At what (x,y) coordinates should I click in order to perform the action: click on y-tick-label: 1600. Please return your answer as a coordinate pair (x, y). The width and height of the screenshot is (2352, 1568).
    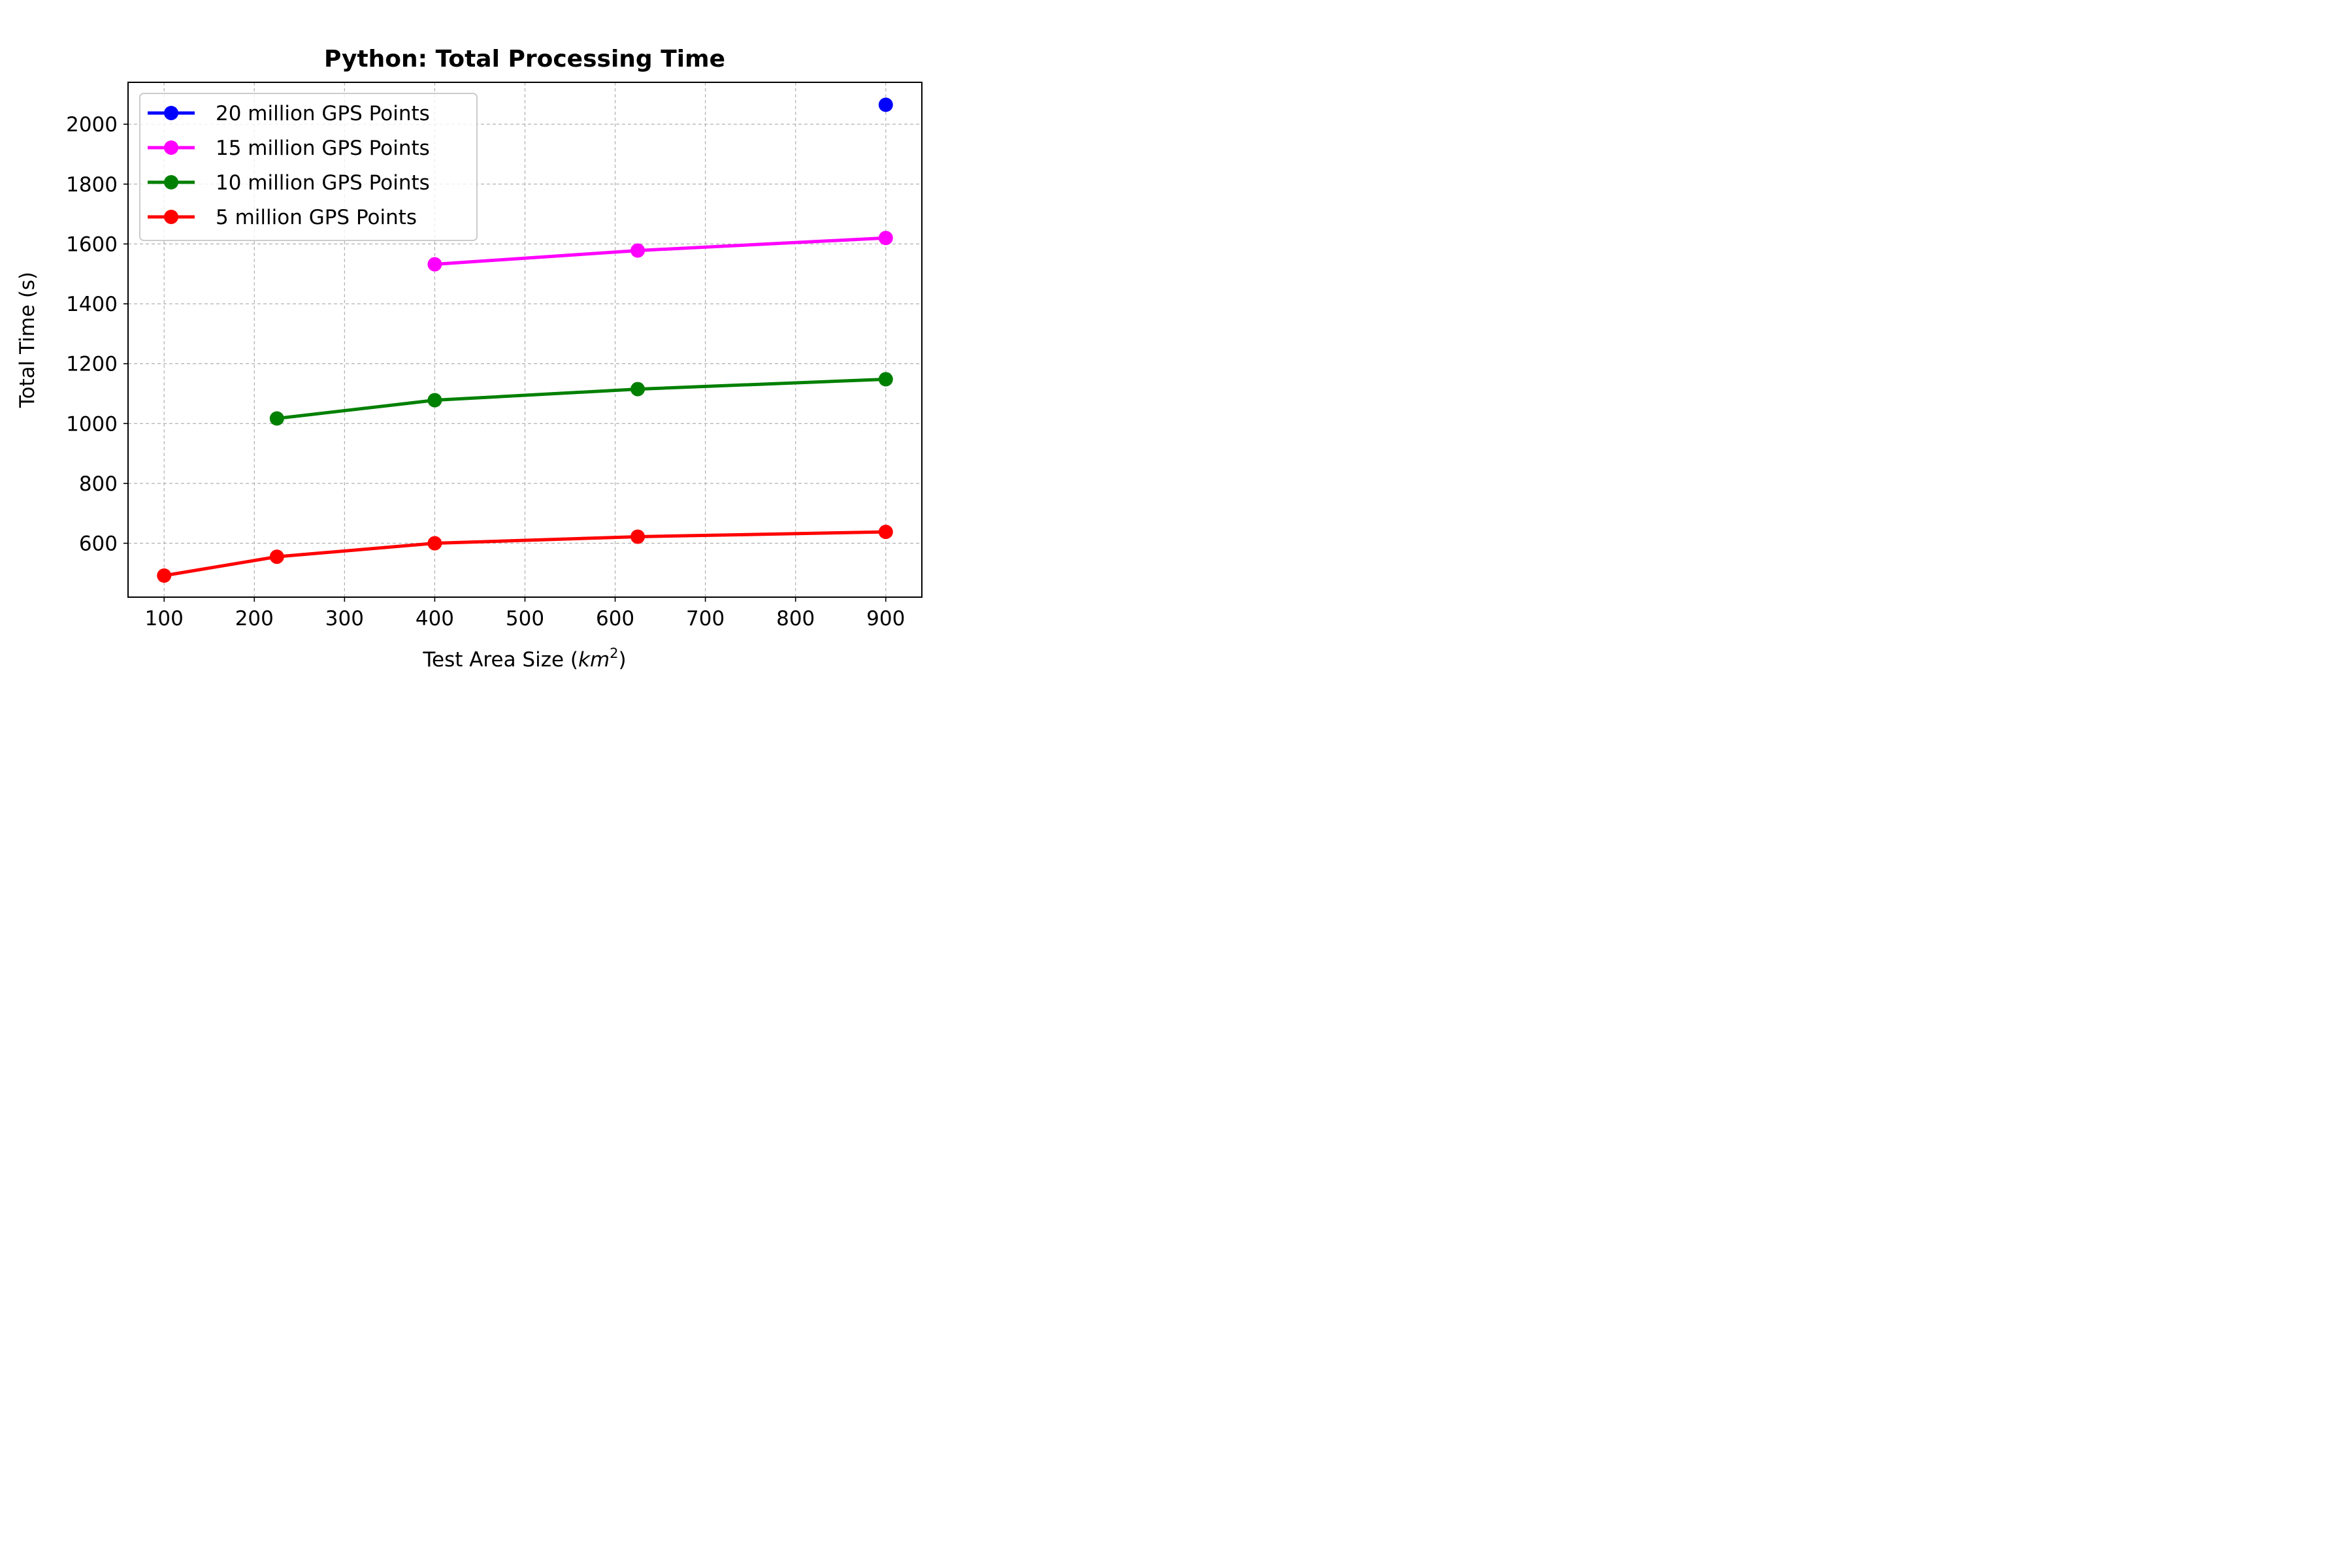
    Looking at the image, I should click on (92, 244).